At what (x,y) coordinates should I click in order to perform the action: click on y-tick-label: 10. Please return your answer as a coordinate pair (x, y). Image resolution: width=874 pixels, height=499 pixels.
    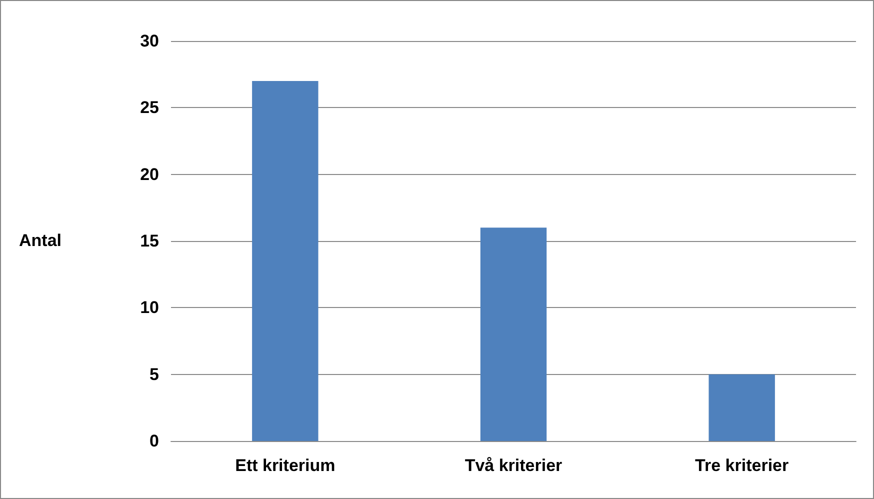
    Looking at the image, I should click on (149, 308).